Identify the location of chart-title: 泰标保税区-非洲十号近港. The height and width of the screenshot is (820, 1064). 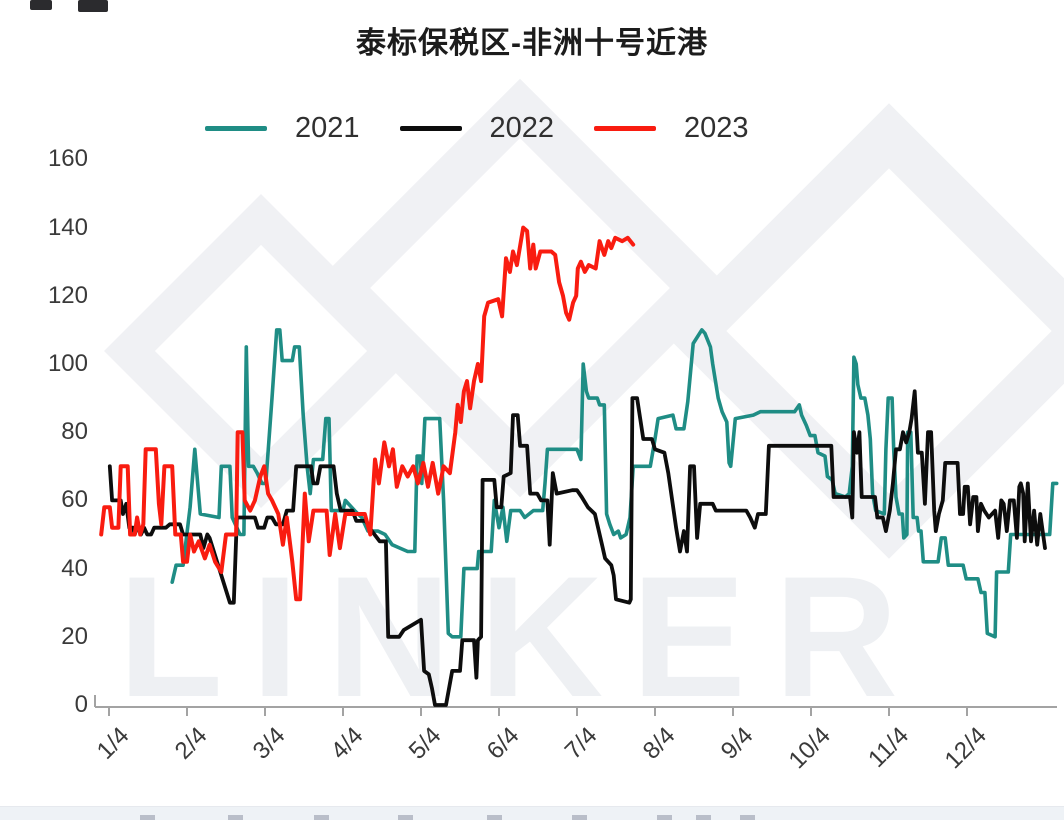
(532, 43).